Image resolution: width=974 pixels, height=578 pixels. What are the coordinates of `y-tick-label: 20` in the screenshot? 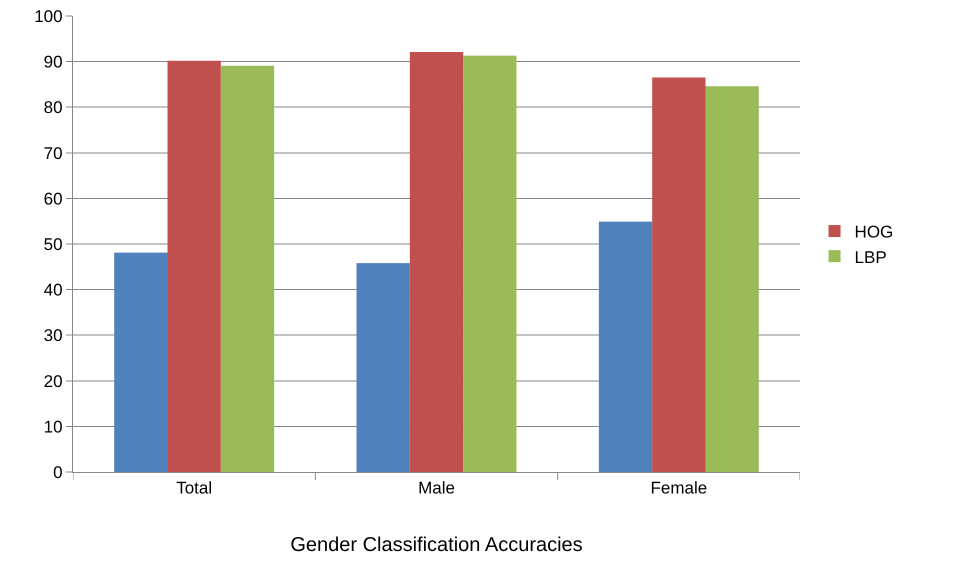 It's located at (53, 381).